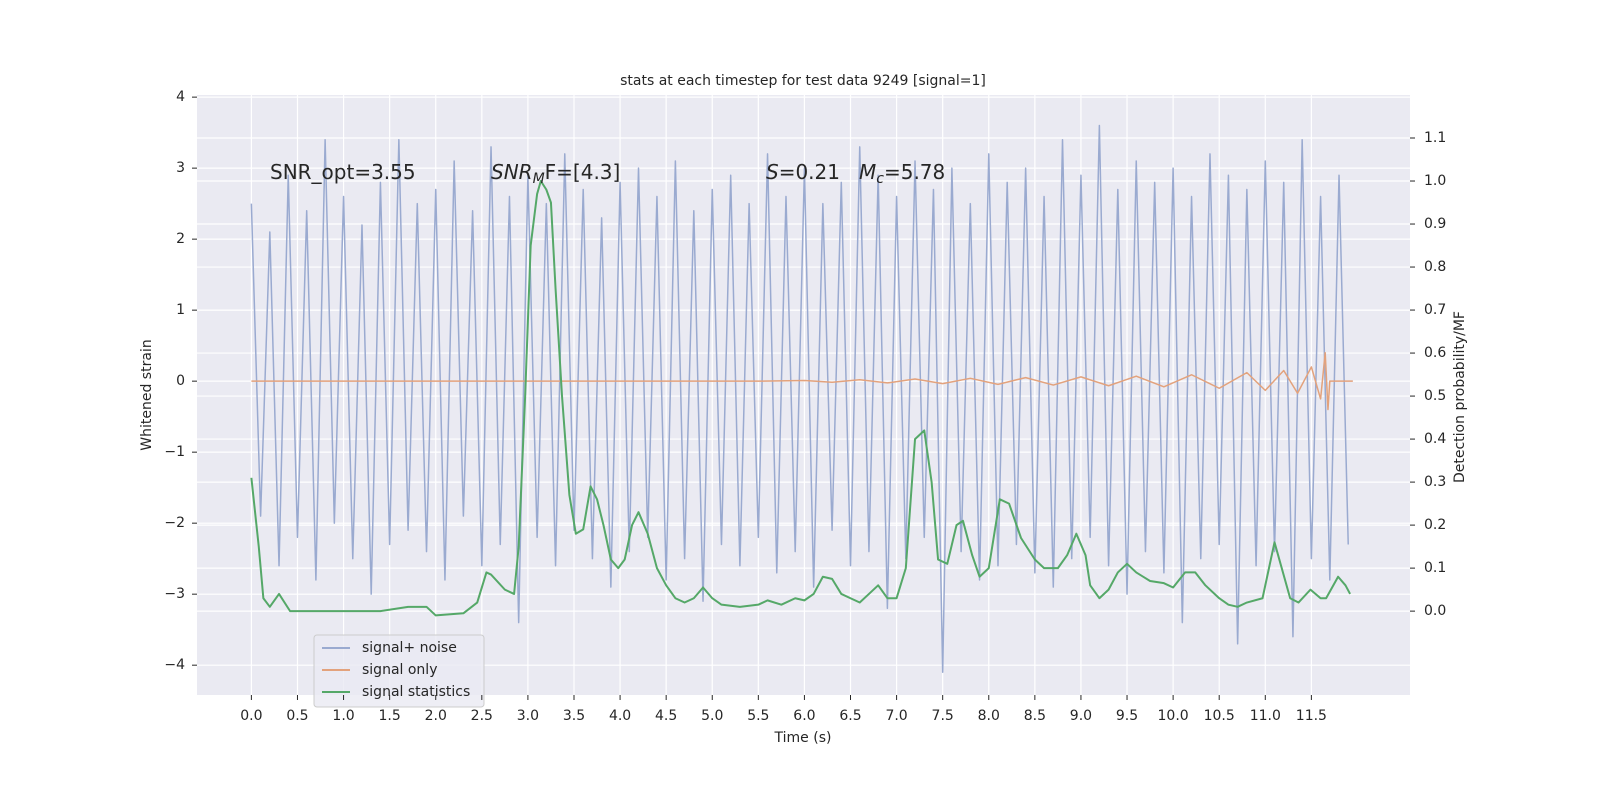 This screenshot has width=1600, height=800. Describe the element at coordinates (1435, 267) in the screenshot. I see `y2-tick-label: 0.8` at that location.